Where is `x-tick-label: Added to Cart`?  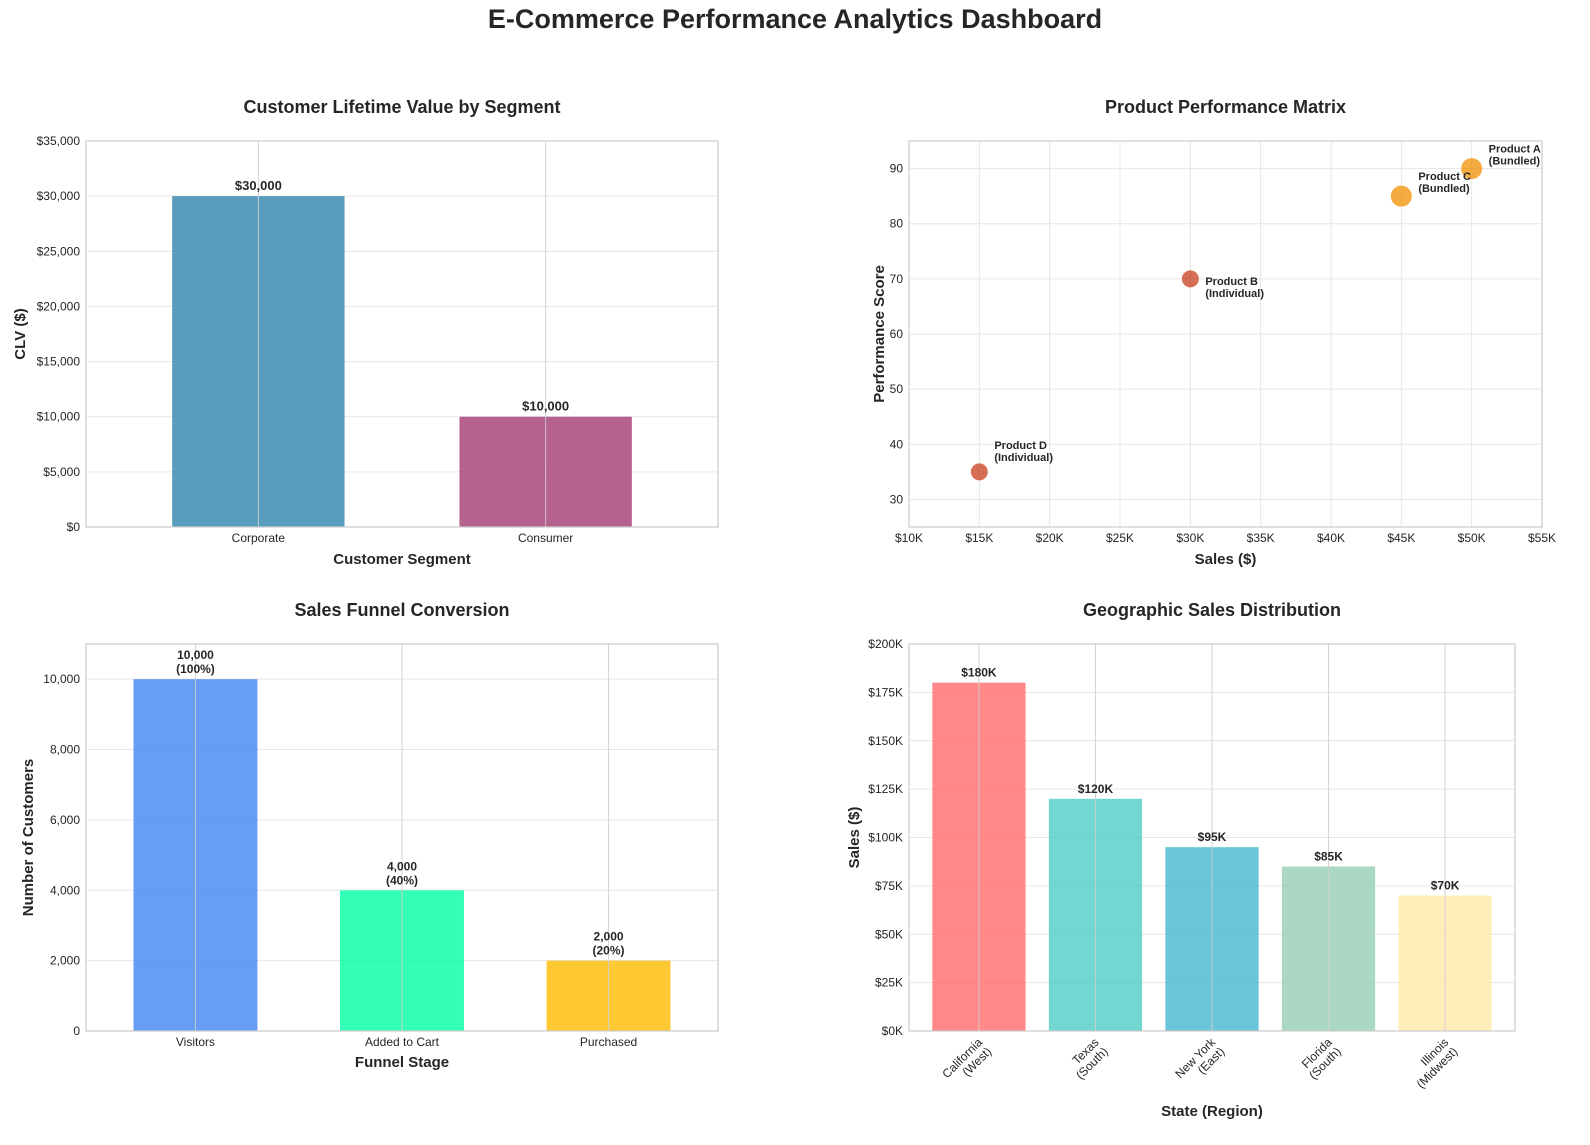
x-tick-label: Added to Cart is located at coordinates (402, 1042).